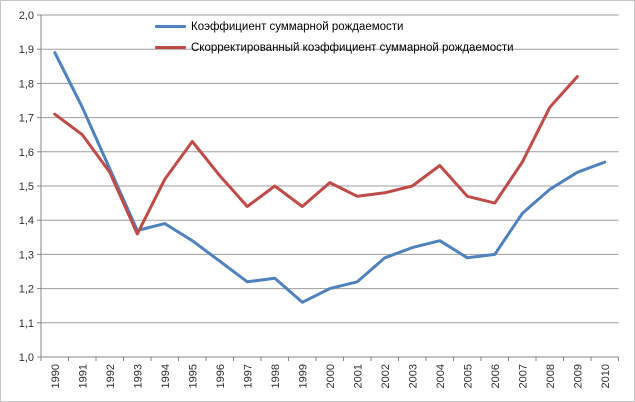 The image size is (635, 402). Describe the element at coordinates (496, 376) in the screenshot. I see `x-tick-label: 2006` at that location.